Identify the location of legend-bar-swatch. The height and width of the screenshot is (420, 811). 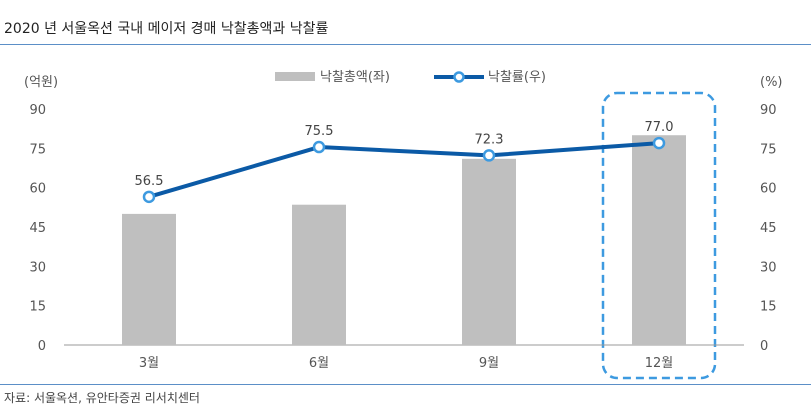
(295, 76).